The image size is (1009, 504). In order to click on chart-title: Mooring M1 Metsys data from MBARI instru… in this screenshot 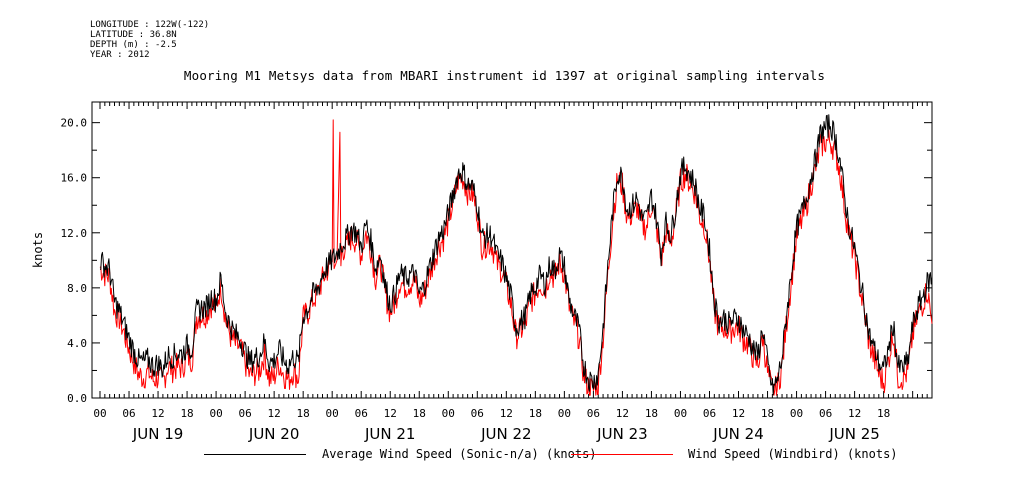, I will do `click(504, 75)`.